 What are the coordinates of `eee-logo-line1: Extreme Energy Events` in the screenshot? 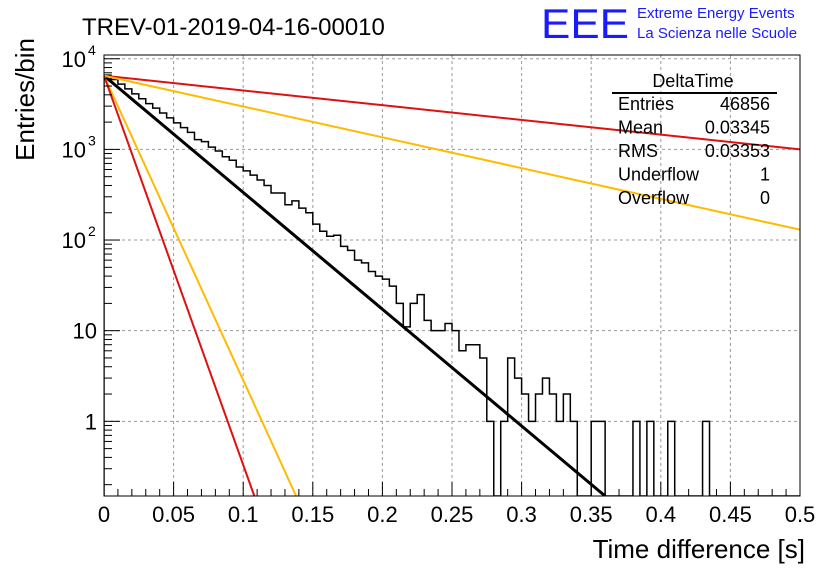 It's located at (716, 13).